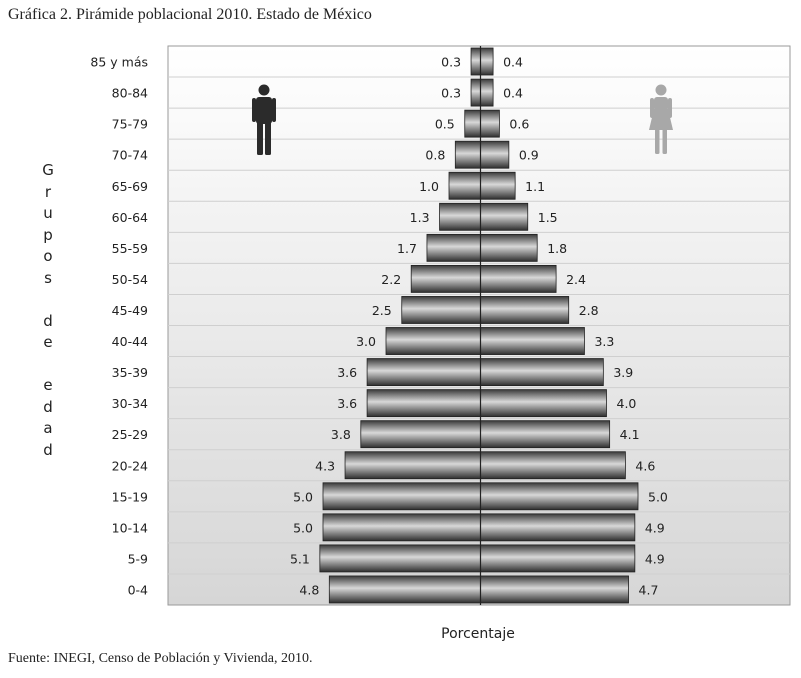 Image resolution: width=801 pixels, height=678 pixels. Describe the element at coordinates (309, 589) in the screenshot. I see `data-label-male: 4.8` at that location.